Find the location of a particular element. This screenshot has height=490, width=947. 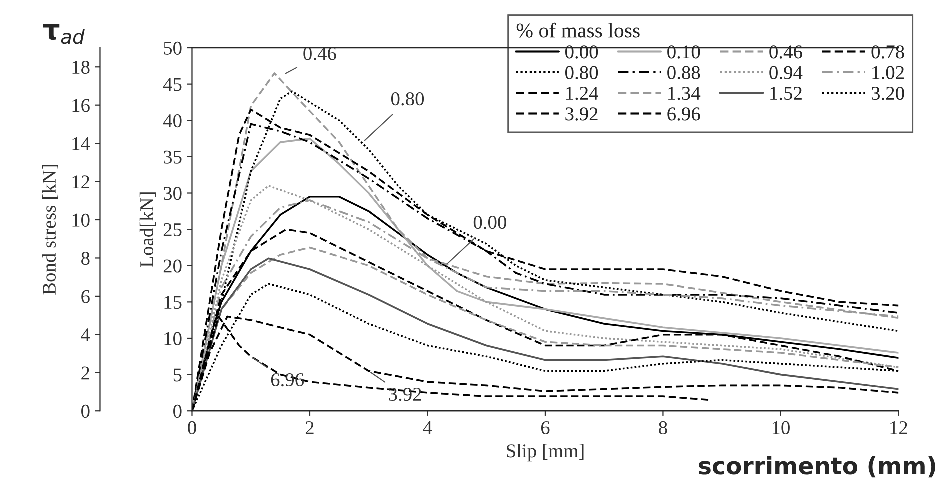

text: τ$_{ad}$ is located at coordinates (64, 34).